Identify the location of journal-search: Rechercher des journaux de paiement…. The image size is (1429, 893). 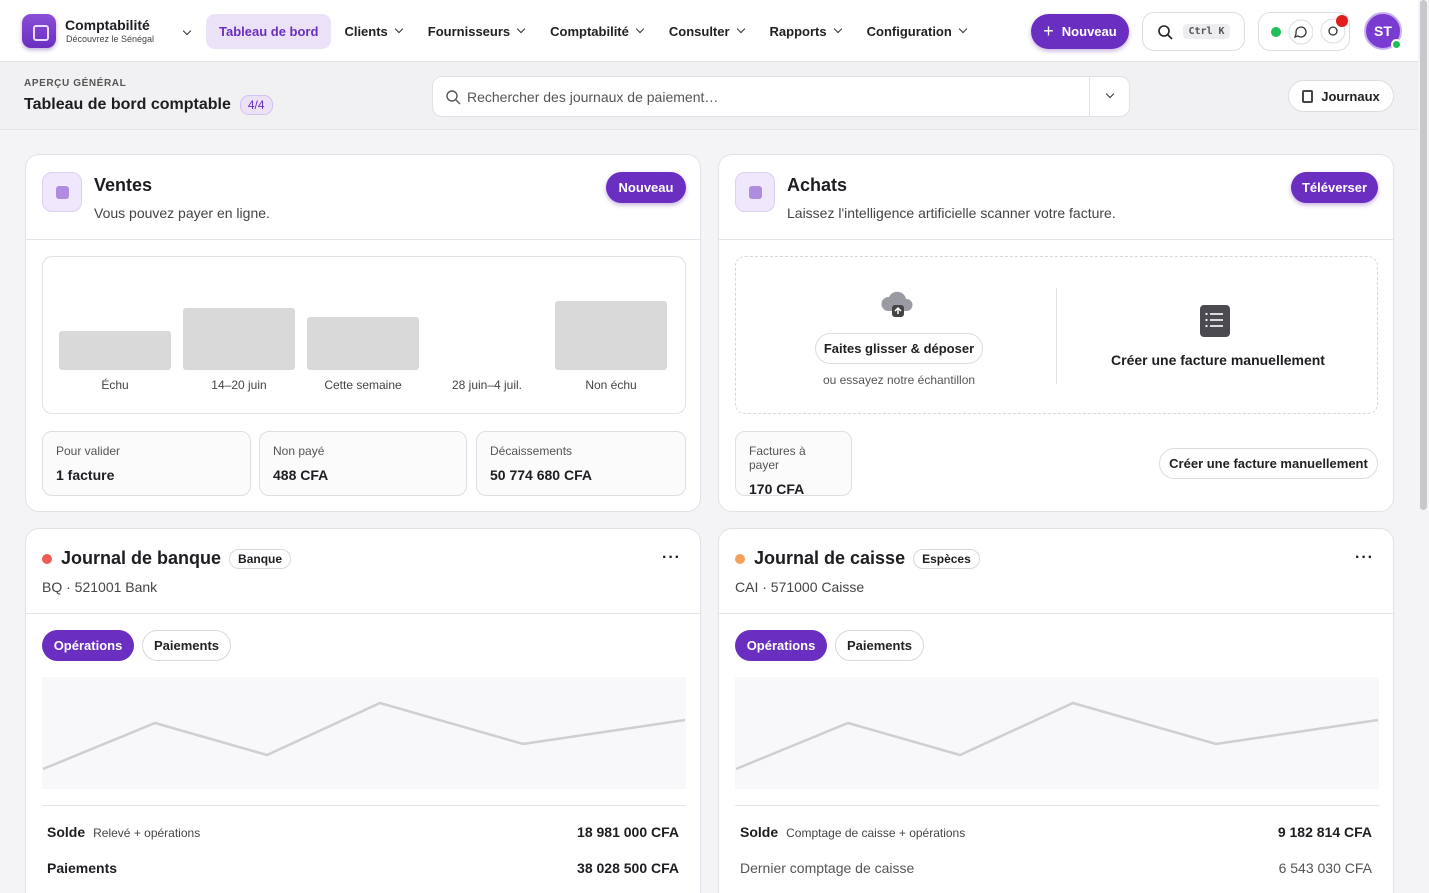
(781, 96).